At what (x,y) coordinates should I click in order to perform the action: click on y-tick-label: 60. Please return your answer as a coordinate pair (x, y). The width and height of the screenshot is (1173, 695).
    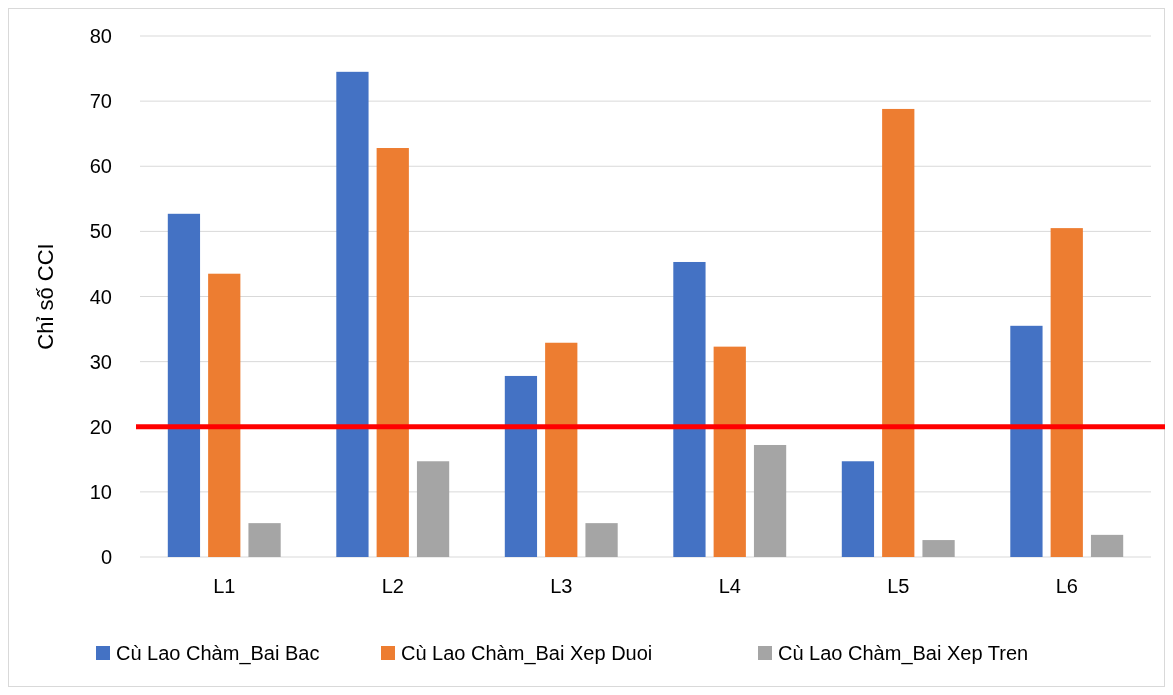
    Looking at the image, I should click on (100, 166).